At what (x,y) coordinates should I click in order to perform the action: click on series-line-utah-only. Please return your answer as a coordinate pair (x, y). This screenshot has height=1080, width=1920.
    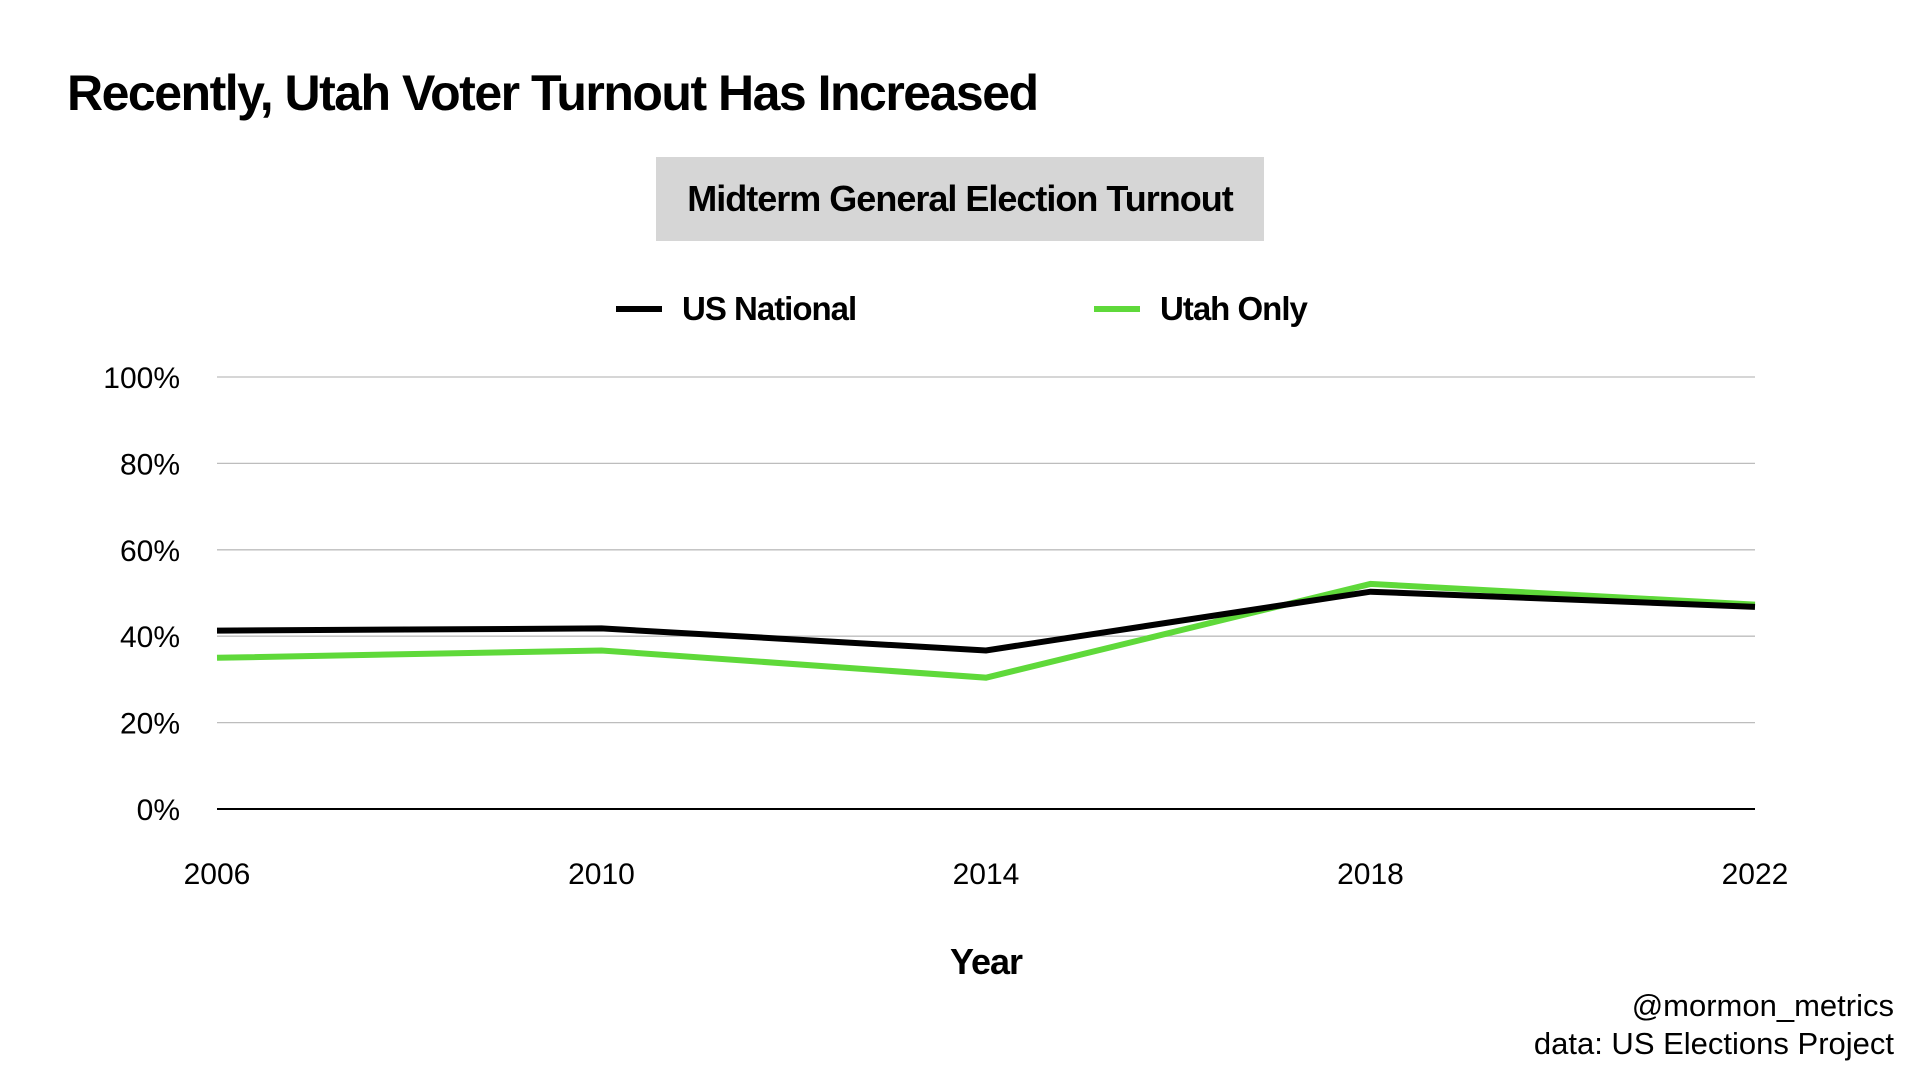
    Looking at the image, I should click on (986, 630).